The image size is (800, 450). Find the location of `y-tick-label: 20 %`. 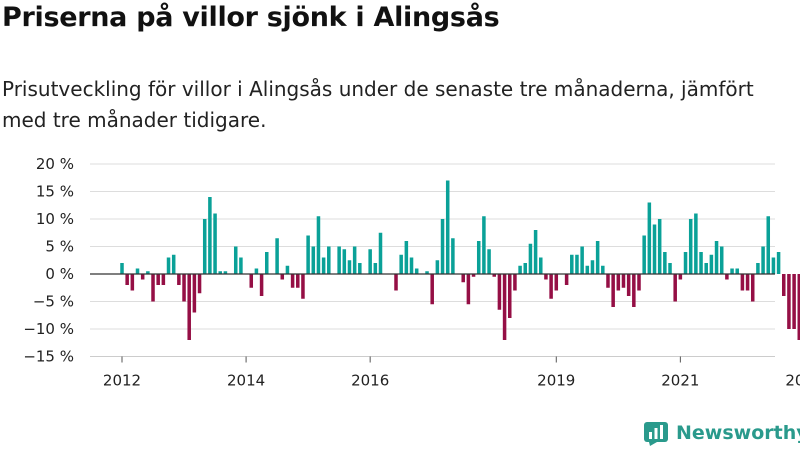

y-tick-label: 20 % is located at coordinates (55, 164).